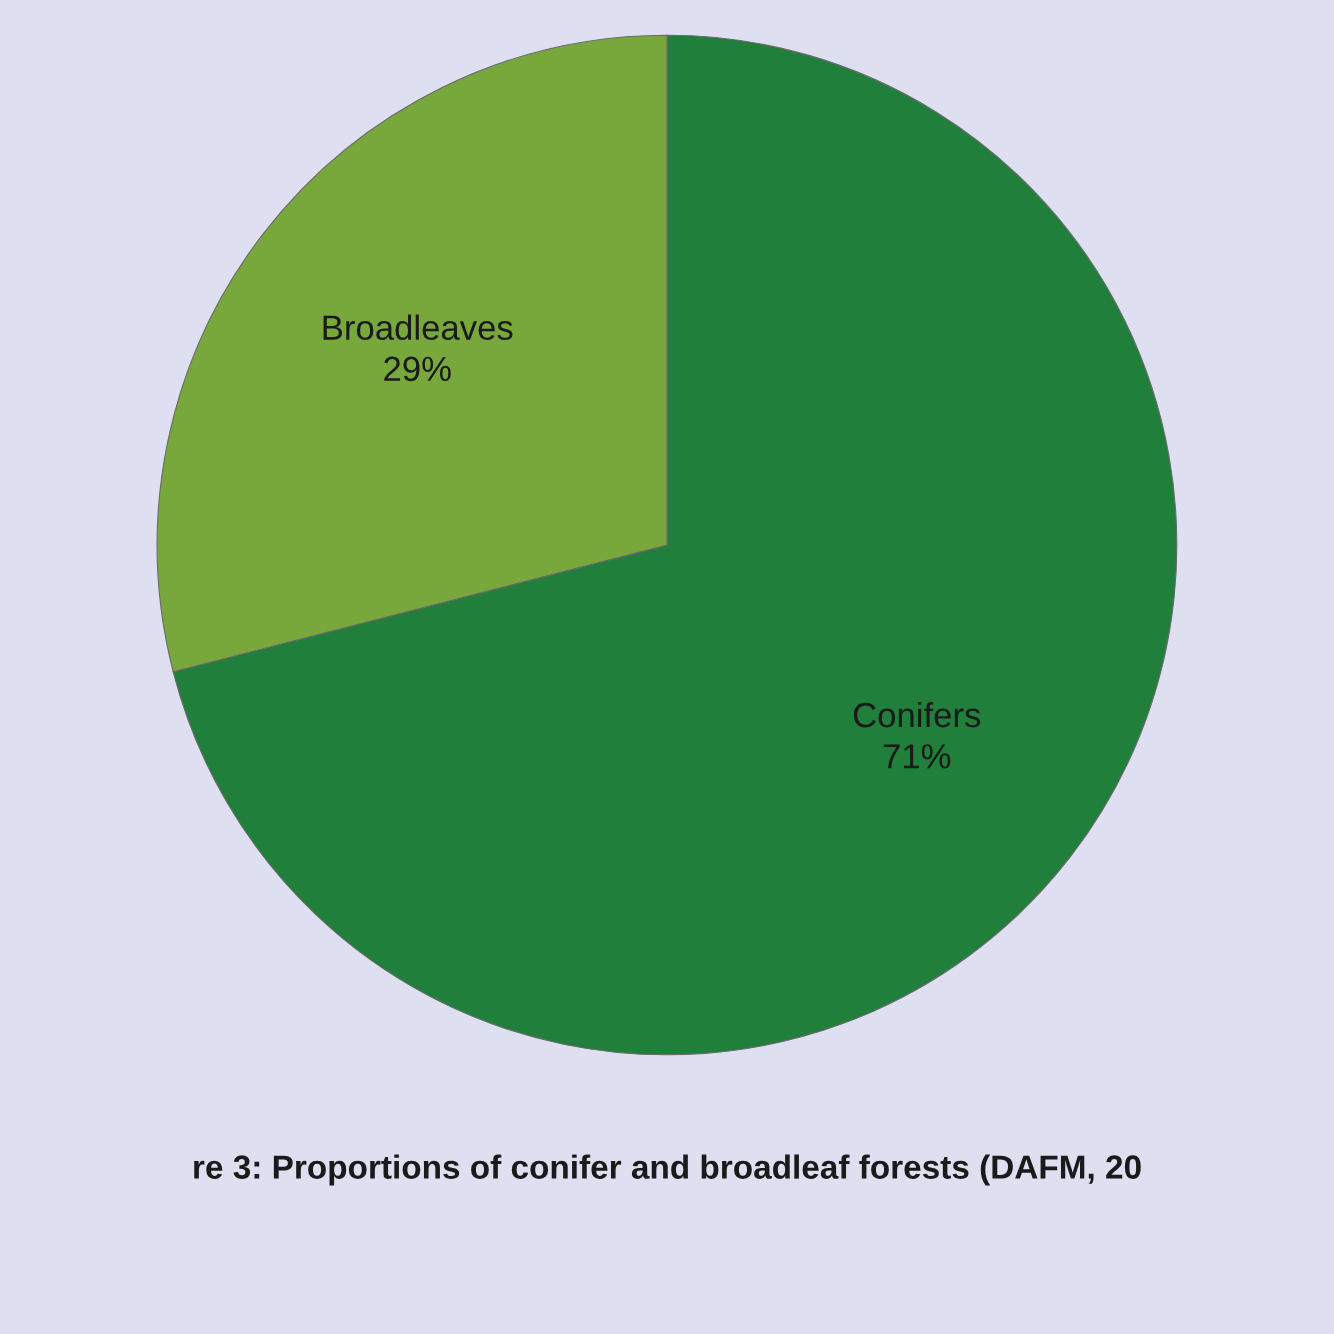 The height and width of the screenshot is (1334, 1334). I want to click on text: re 3: Proportions of conifer and broadleaf forests (DAFM, 20, so click(667, 1170).